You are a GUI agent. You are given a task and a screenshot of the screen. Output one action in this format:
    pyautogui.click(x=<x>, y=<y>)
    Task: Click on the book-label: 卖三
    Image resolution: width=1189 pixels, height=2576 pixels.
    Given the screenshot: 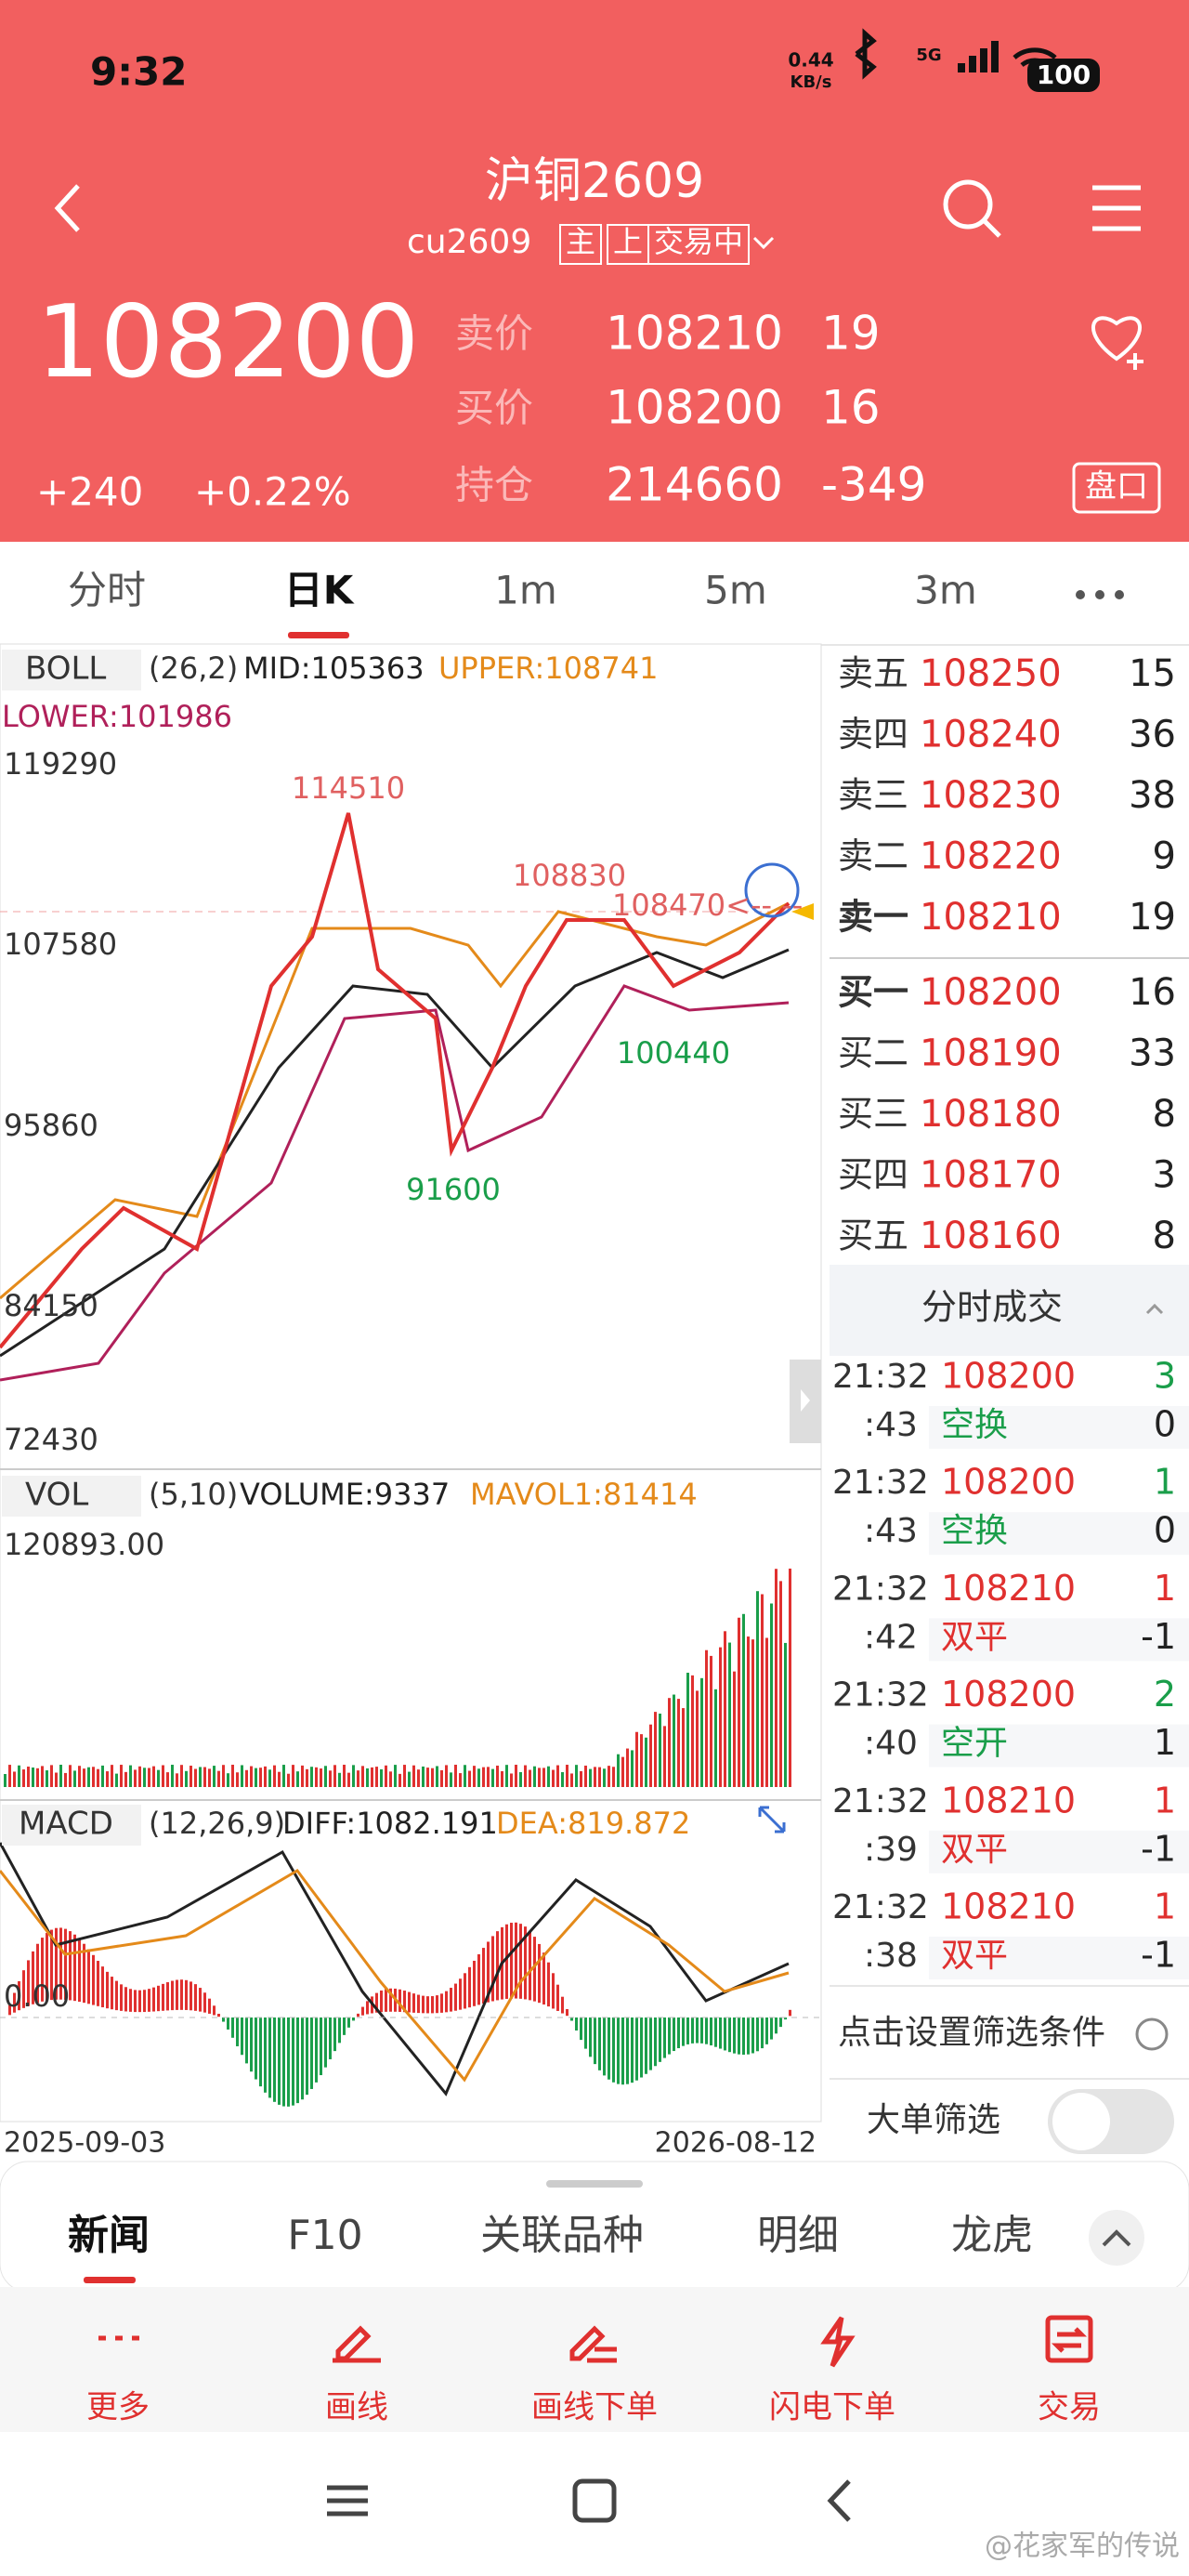 What is the action you would take?
    pyautogui.click(x=873, y=795)
    